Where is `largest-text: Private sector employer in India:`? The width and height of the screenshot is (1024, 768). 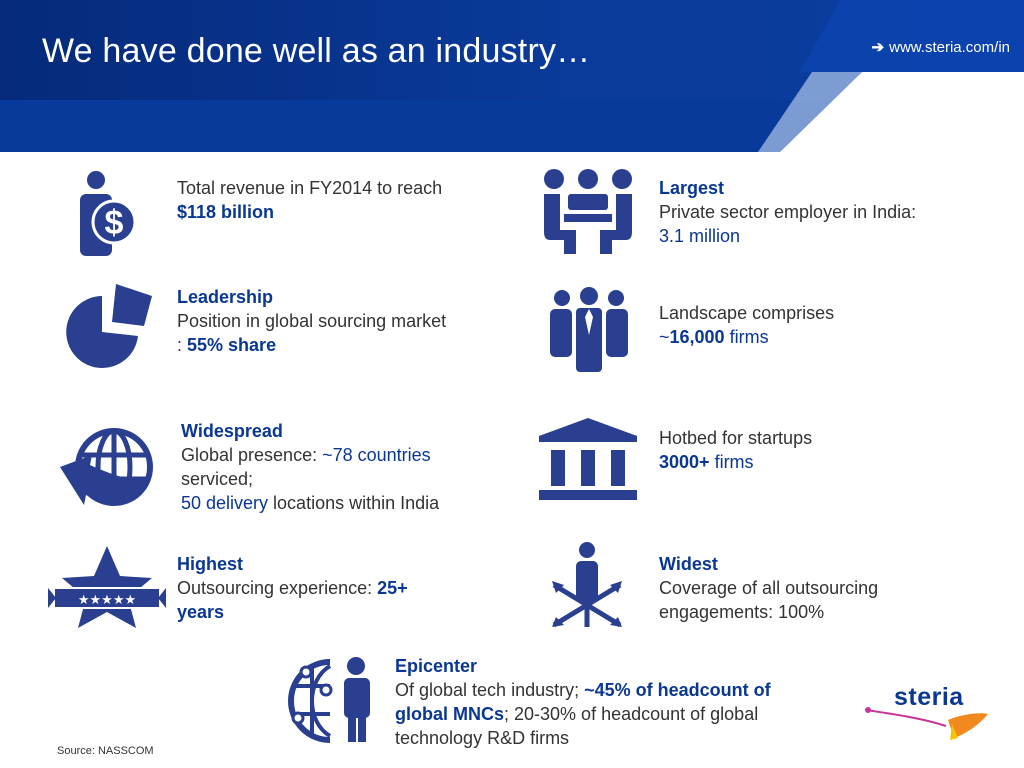
largest-text: Private sector employer in India: is located at coordinates (788, 212).